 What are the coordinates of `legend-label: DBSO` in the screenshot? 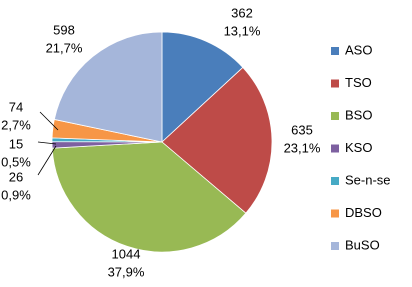 It's located at (363, 212).